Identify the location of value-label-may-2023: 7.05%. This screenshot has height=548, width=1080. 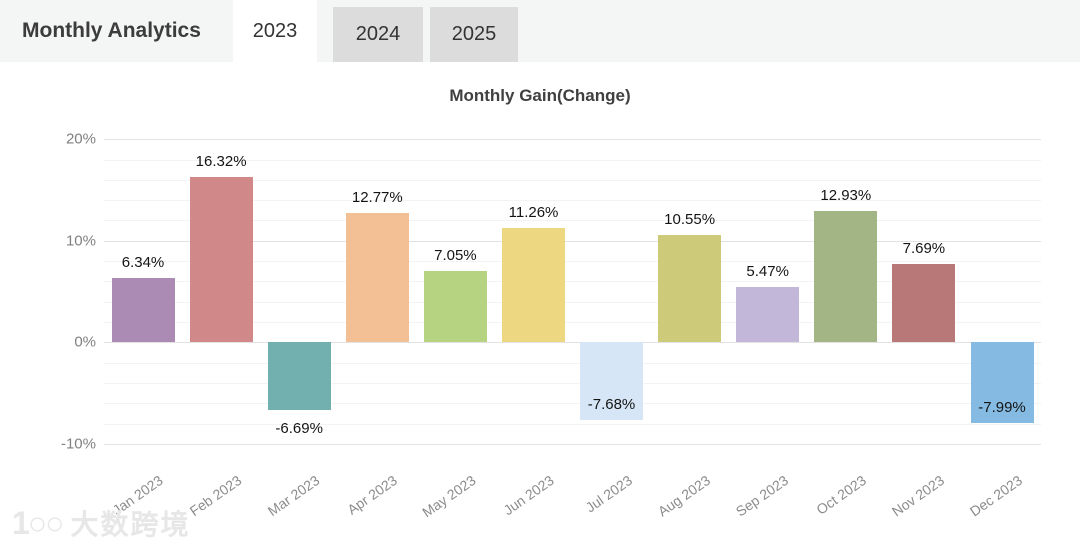
(455, 255).